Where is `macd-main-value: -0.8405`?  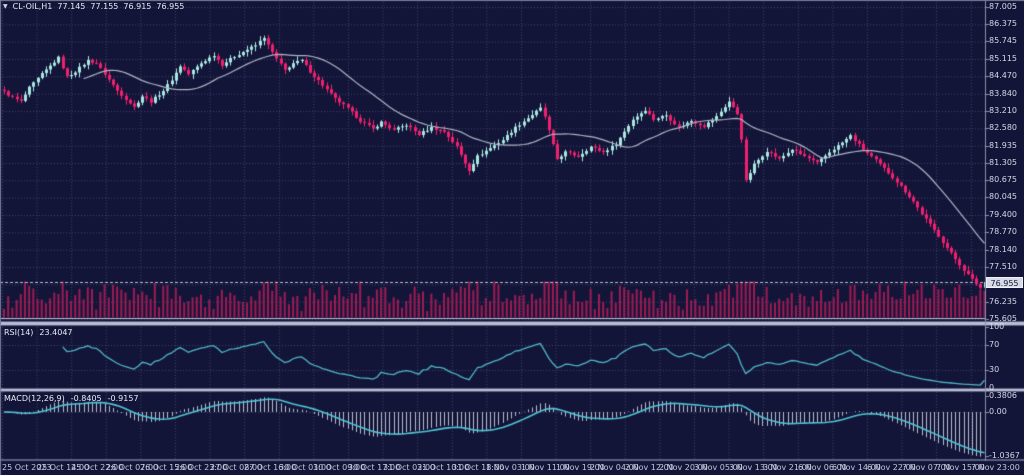
macd-main-value: -0.8405 is located at coordinates (86, 398).